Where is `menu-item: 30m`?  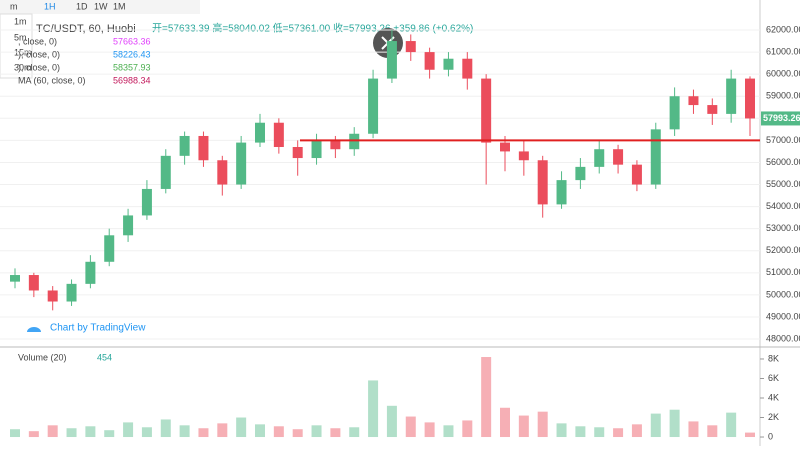 menu-item: 30m is located at coordinates (23, 67).